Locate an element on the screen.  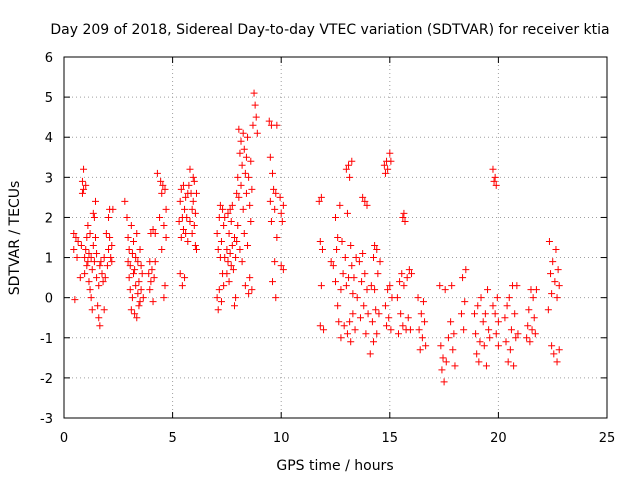
x-tick-label: 25 is located at coordinates (607, 438).